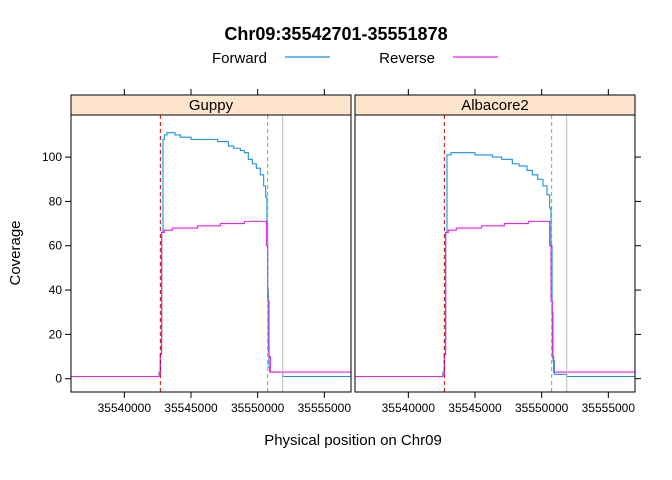 The width and height of the screenshot is (672, 480). What do you see at coordinates (239, 58) in the screenshot?
I see `legend-label-forward: Forward` at bounding box center [239, 58].